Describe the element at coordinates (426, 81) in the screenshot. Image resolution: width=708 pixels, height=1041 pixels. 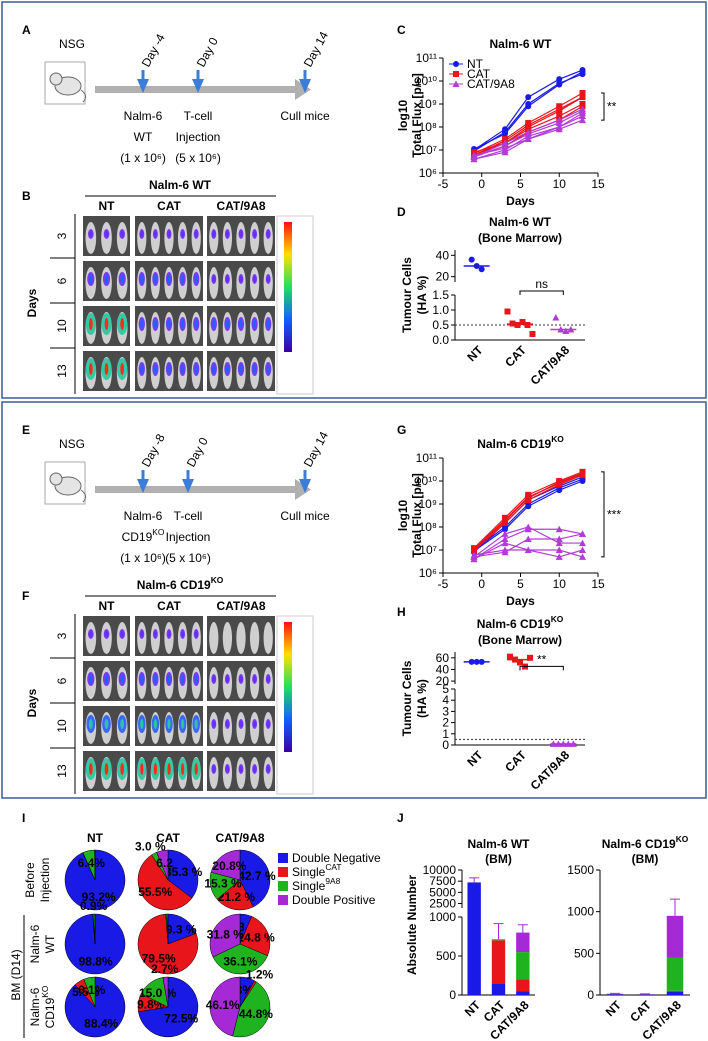
I see `y-tick-label: 10¹⁰` at that location.